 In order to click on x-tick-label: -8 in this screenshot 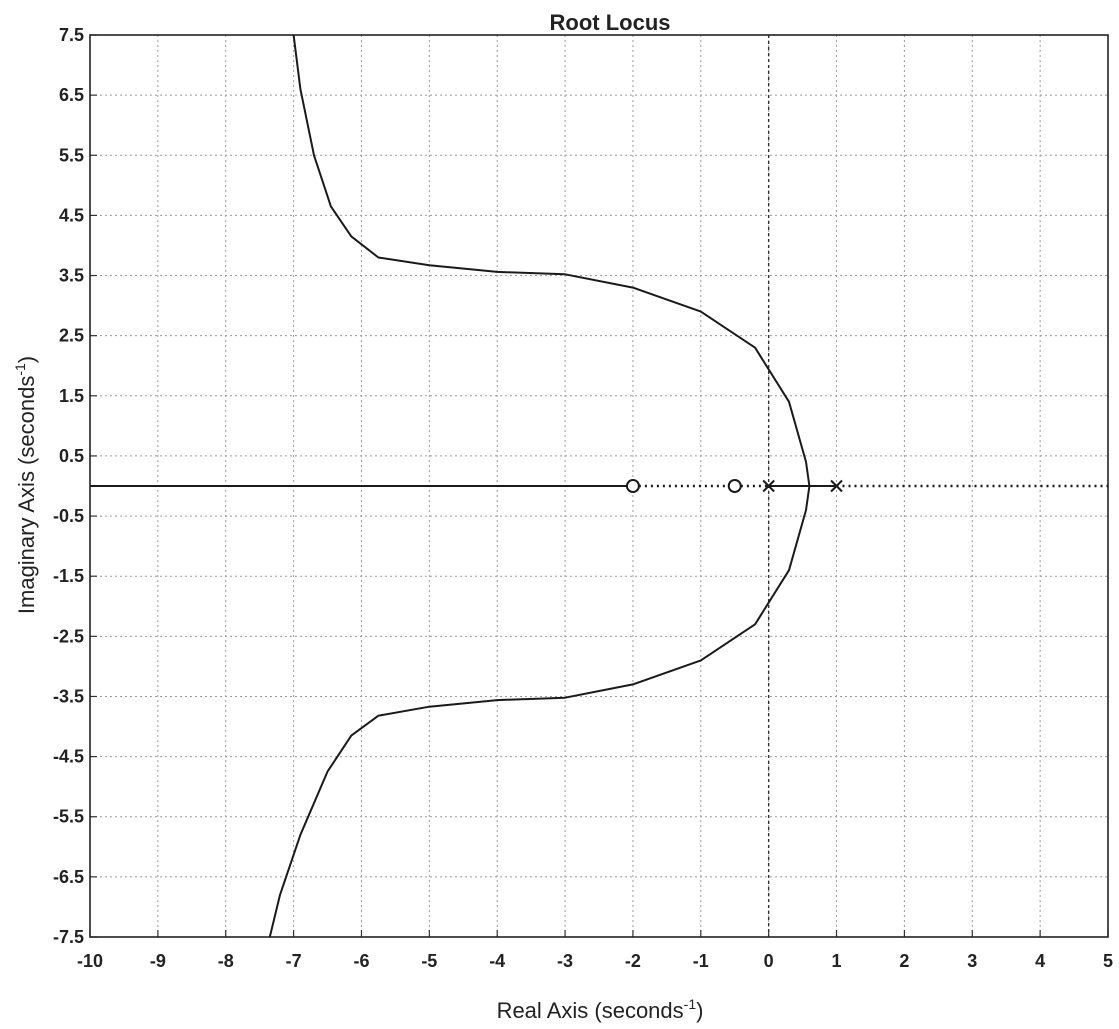, I will do `click(226, 961)`.